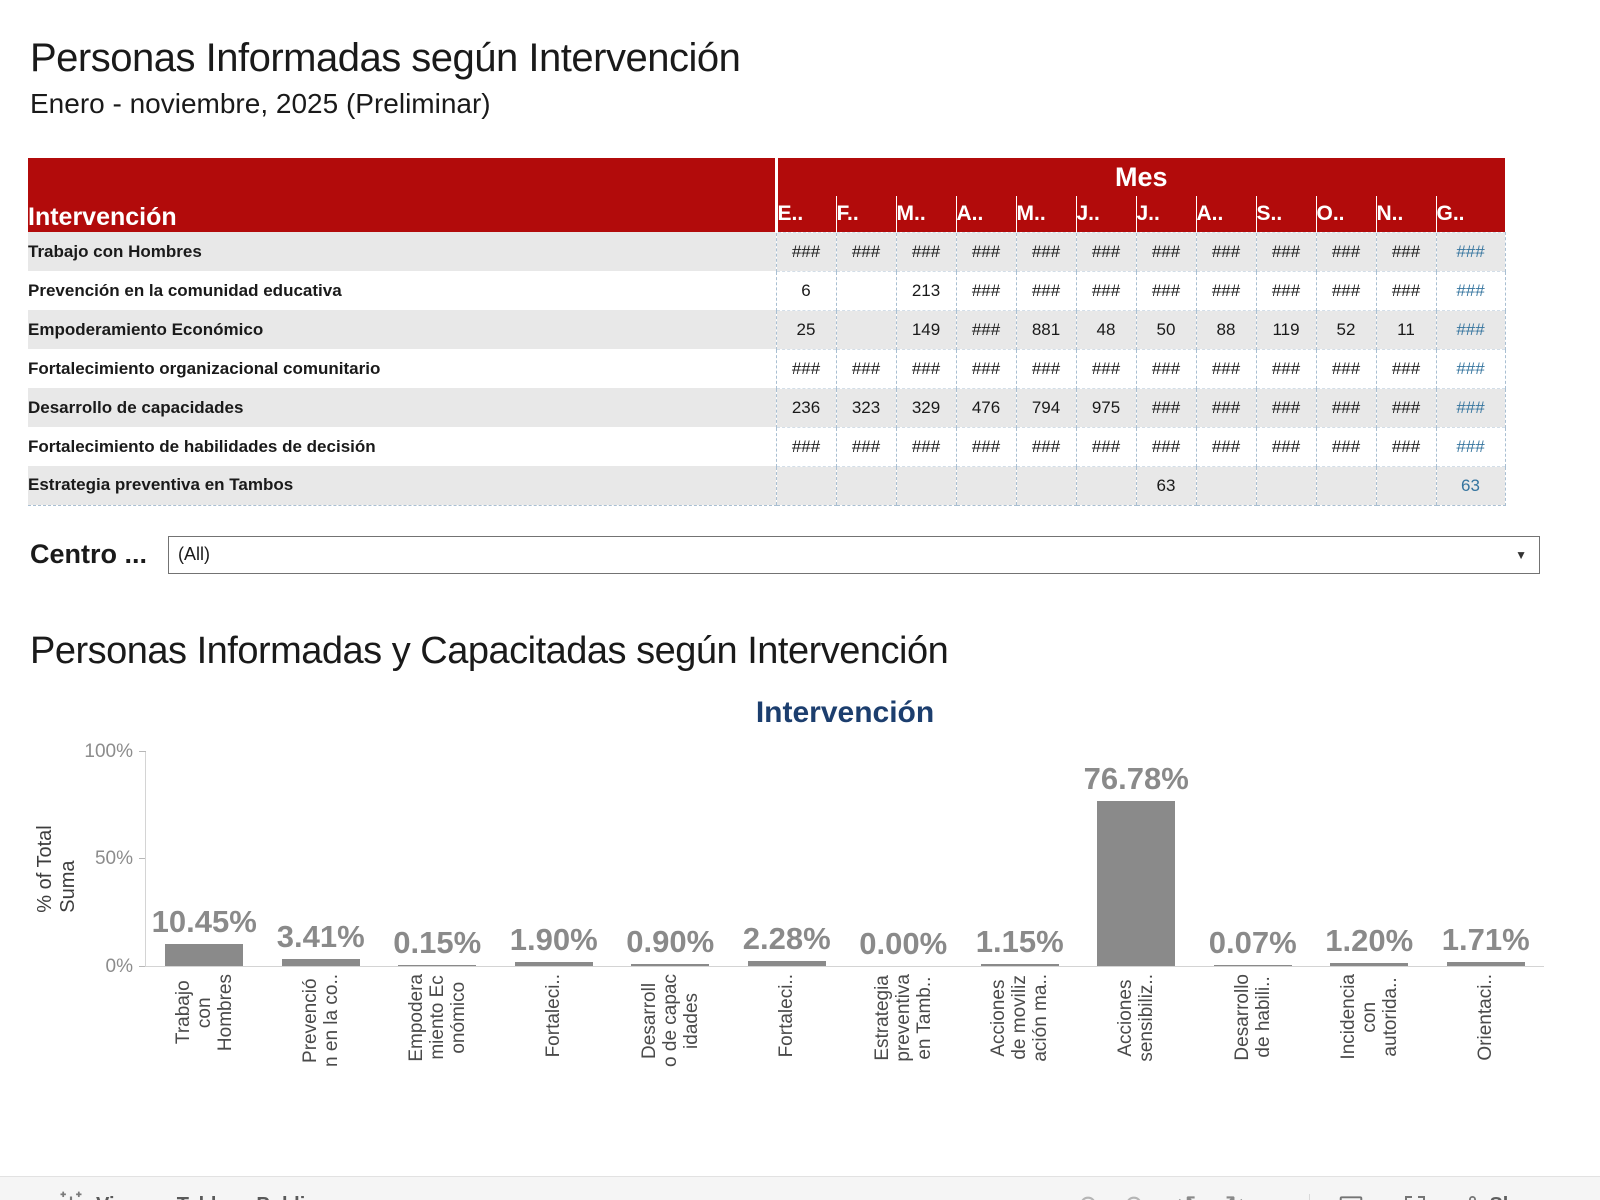 The width and height of the screenshot is (1600, 1200). What do you see at coordinates (1186, 1196) in the screenshot?
I see `revert-icon: ↺` at bounding box center [1186, 1196].